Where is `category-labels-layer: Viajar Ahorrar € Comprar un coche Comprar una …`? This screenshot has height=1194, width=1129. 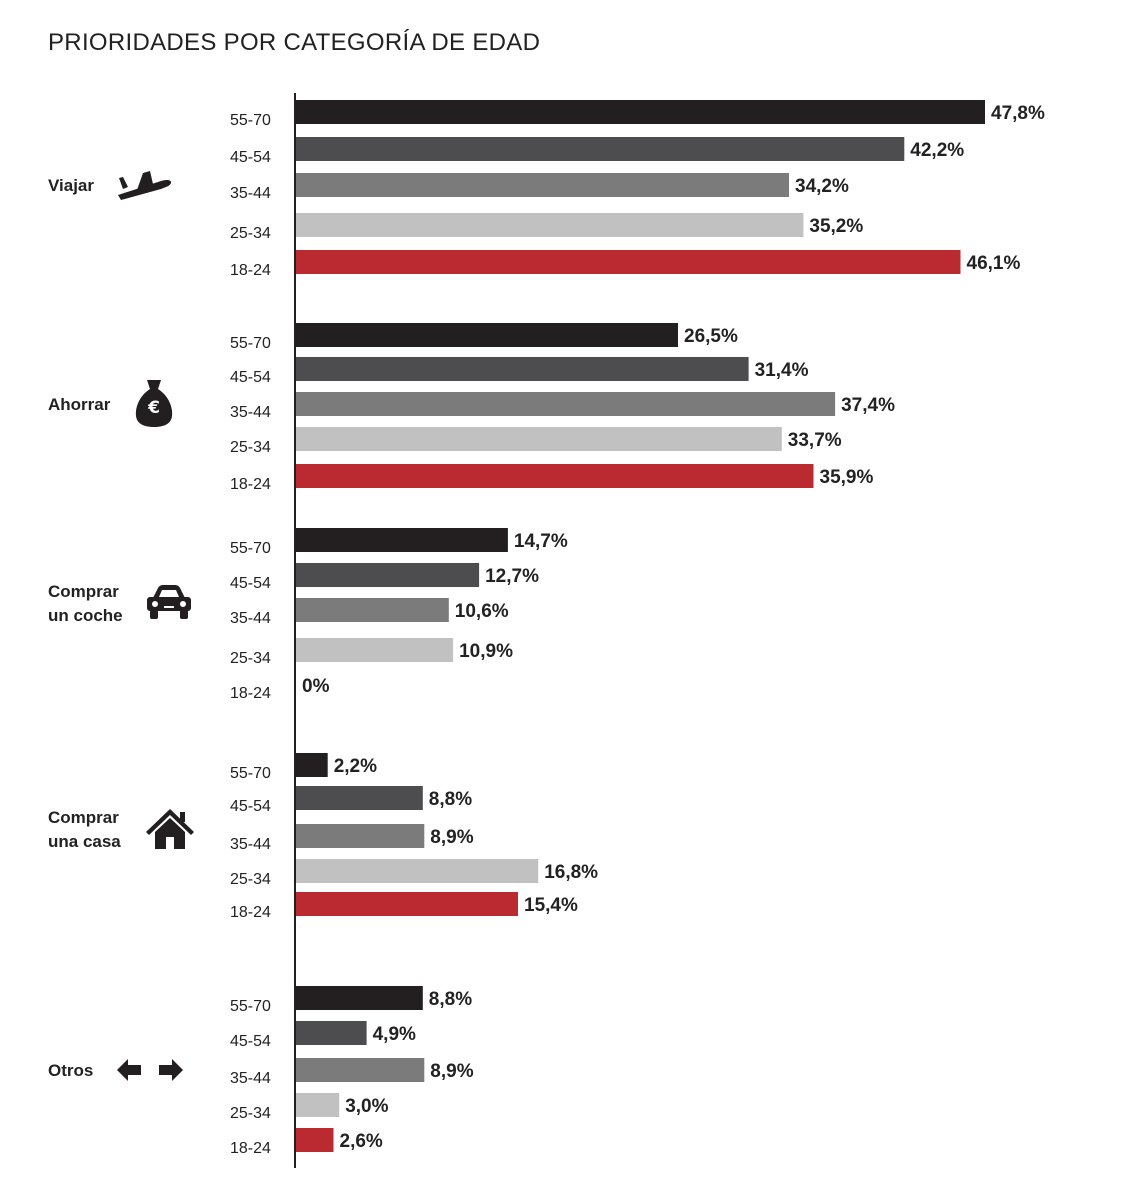 category-labels-layer: Viajar Ahorrar € Comprar un coche Comprar una … is located at coordinates (121, 626).